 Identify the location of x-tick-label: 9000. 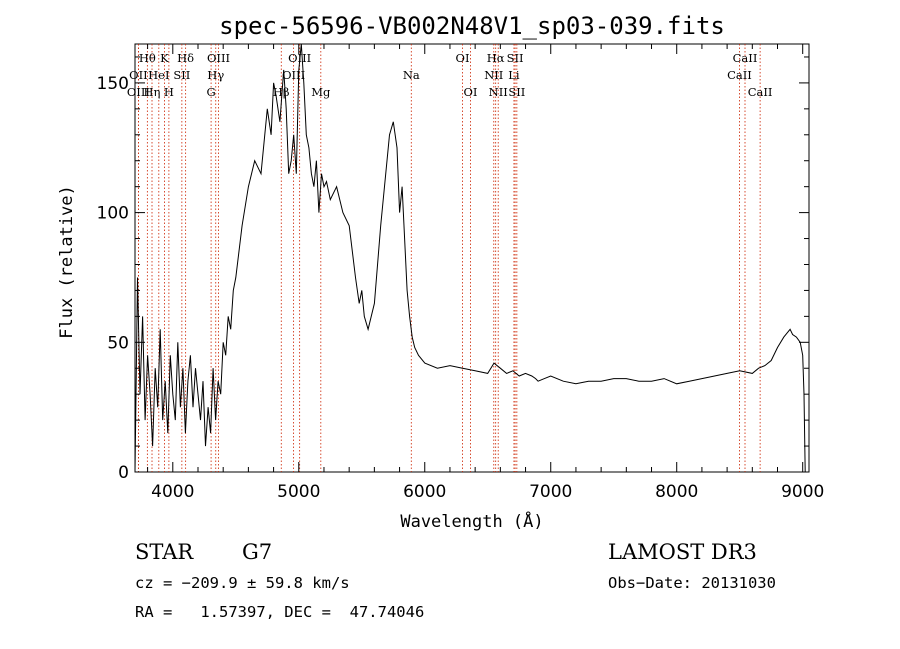
(802, 492).